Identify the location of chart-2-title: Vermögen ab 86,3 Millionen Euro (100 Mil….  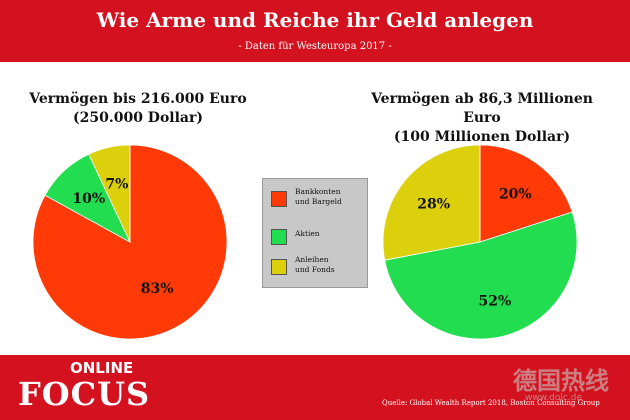
(482, 118).